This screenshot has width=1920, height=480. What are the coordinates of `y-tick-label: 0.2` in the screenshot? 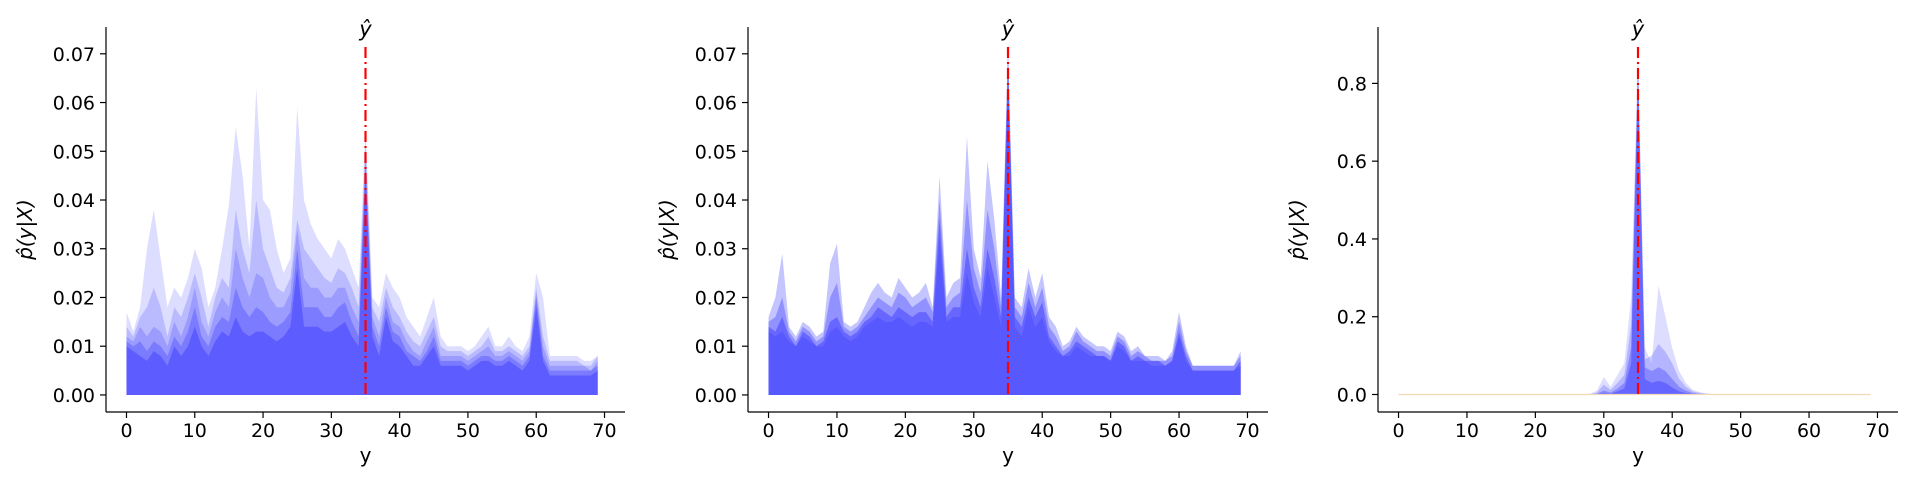 It's located at (1352, 318).